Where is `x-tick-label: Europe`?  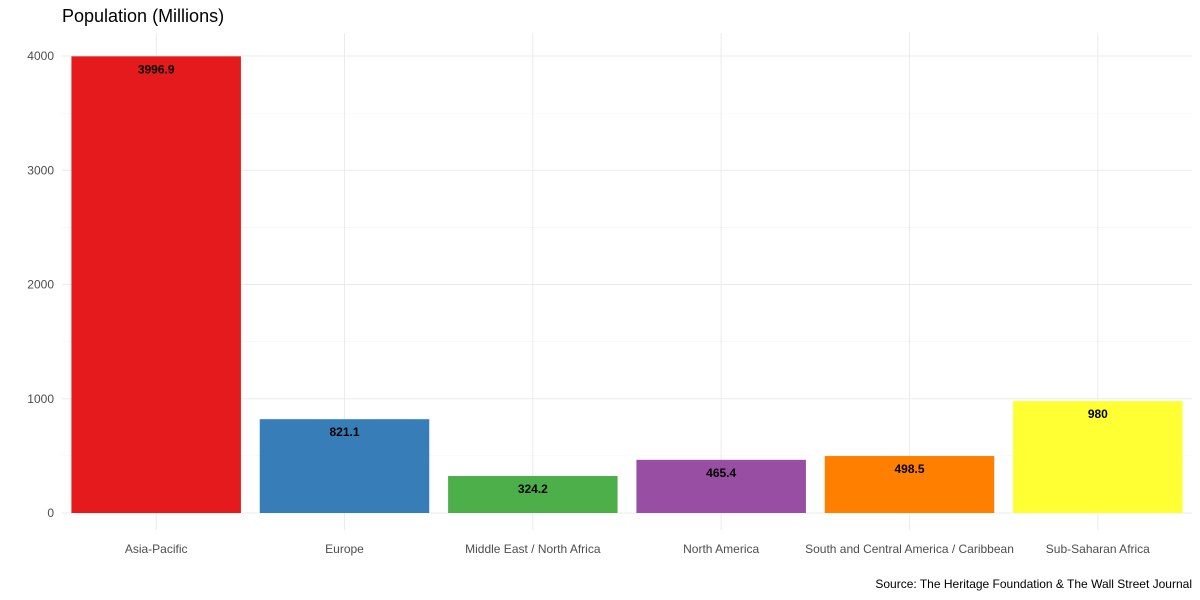 x-tick-label: Europe is located at coordinates (344, 549).